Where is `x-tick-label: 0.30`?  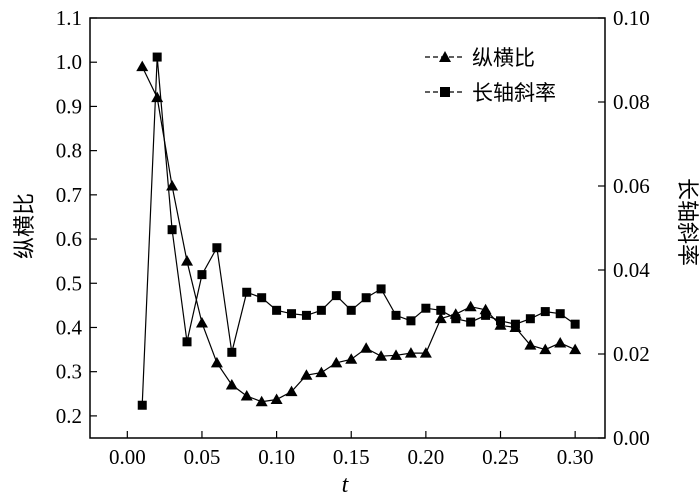
x-tick-label: 0.30 is located at coordinates (575, 457).